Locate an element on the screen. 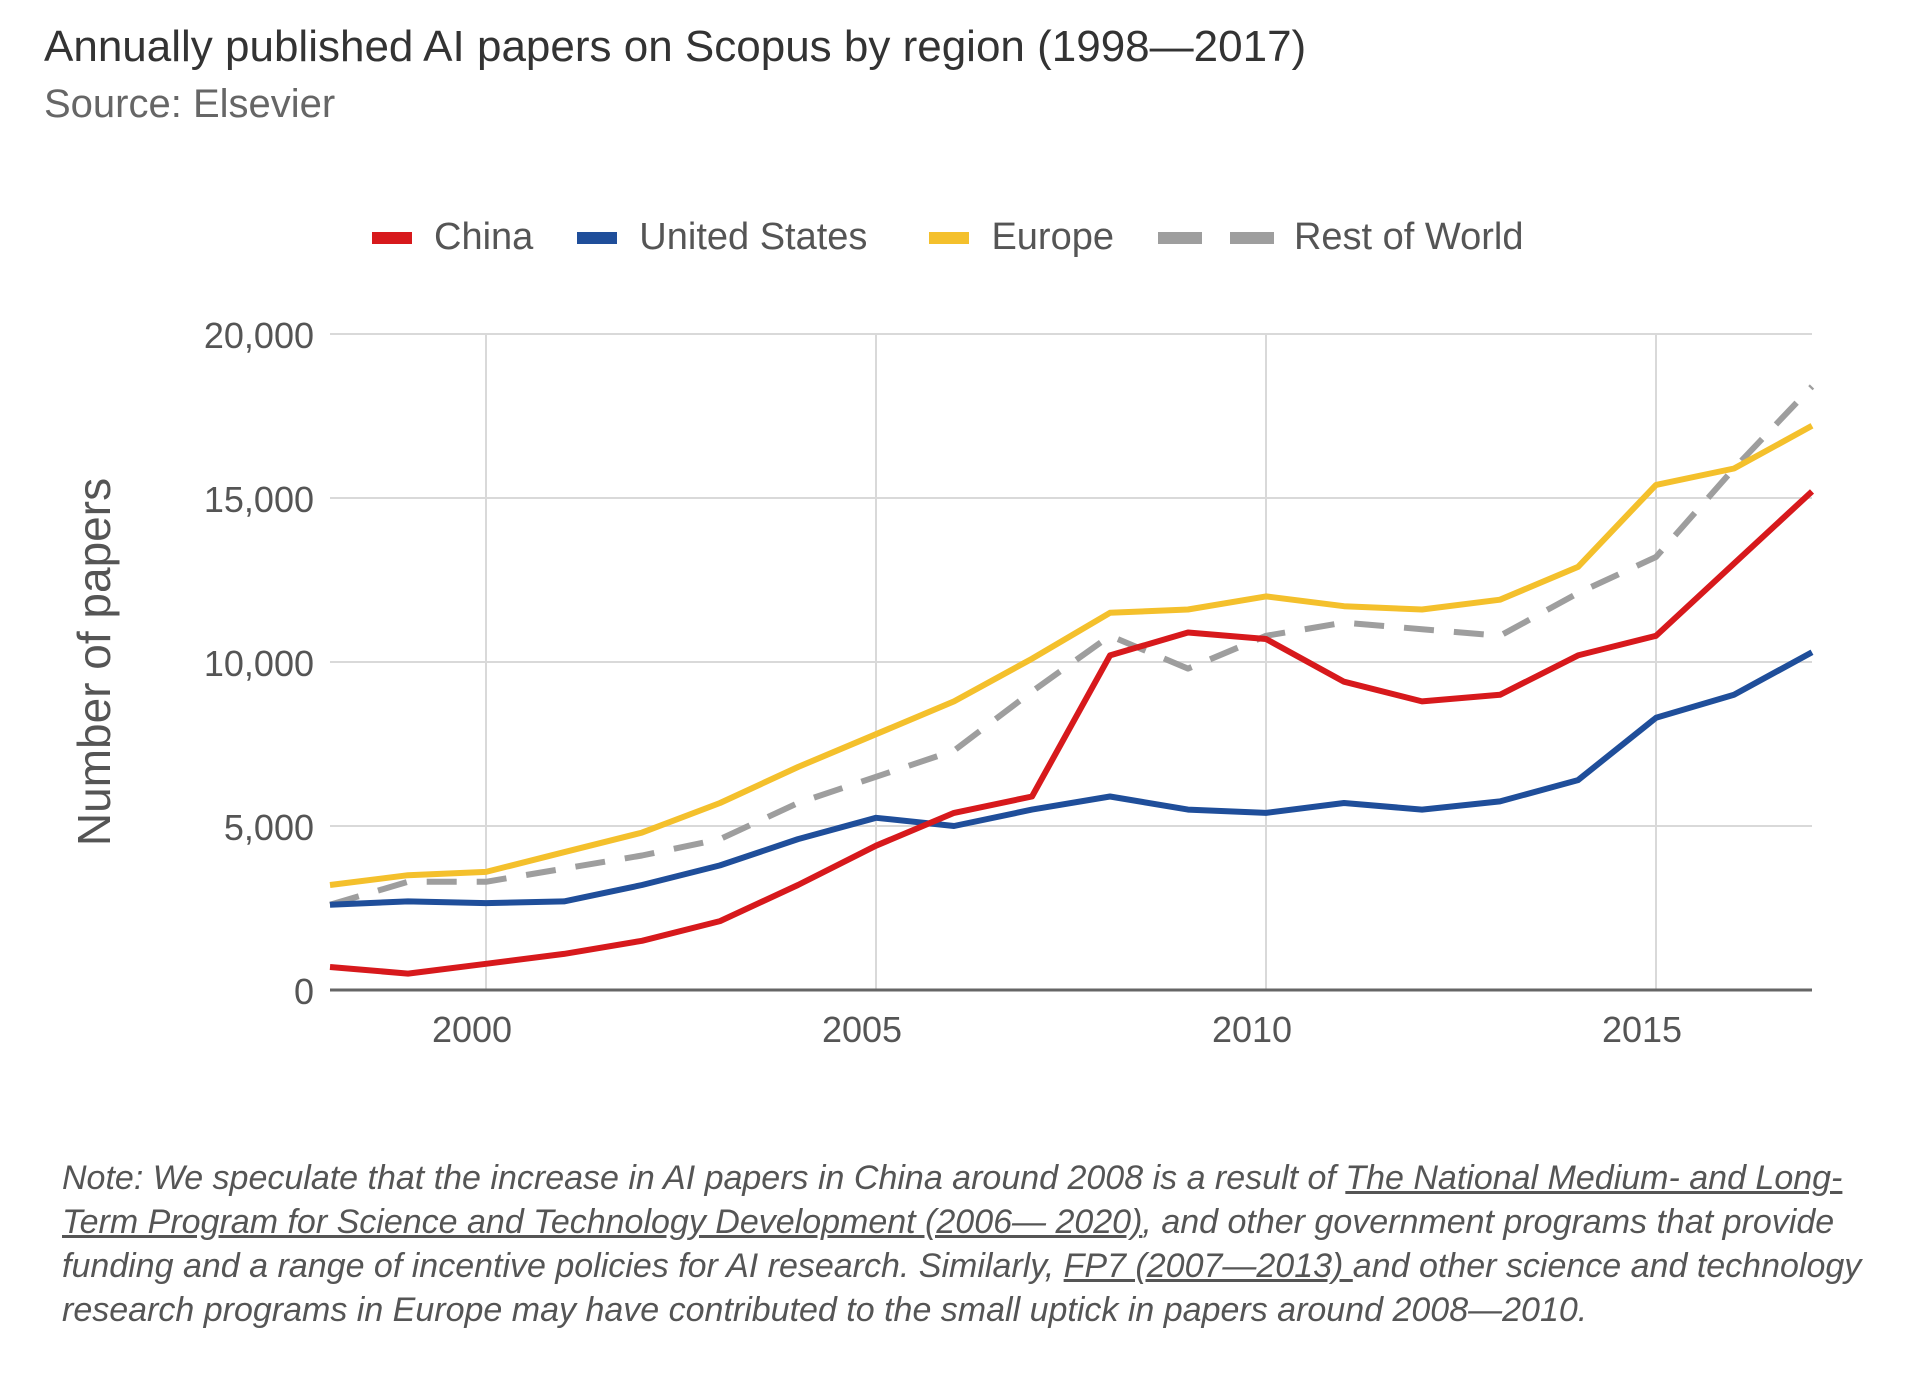  legend-label-rest-of-world: Rest of World is located at coordinates (1408, 237).